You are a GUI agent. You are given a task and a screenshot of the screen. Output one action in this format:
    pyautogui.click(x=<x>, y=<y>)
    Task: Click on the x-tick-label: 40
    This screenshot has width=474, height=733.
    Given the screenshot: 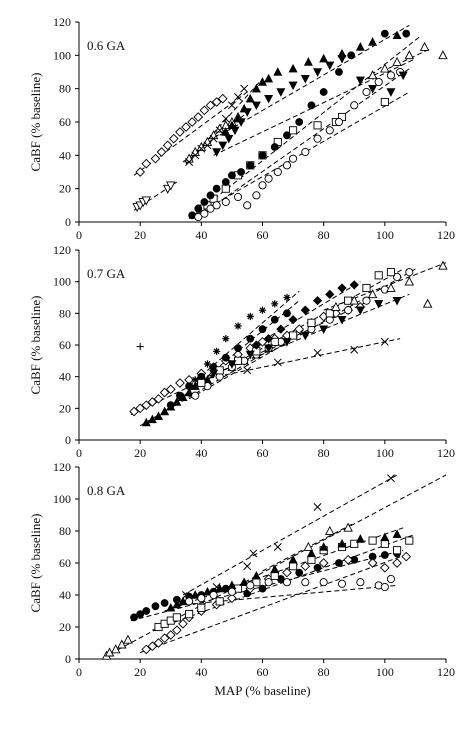 What is the action you would take?
    pyautogui.click(x=201, y=235)
    